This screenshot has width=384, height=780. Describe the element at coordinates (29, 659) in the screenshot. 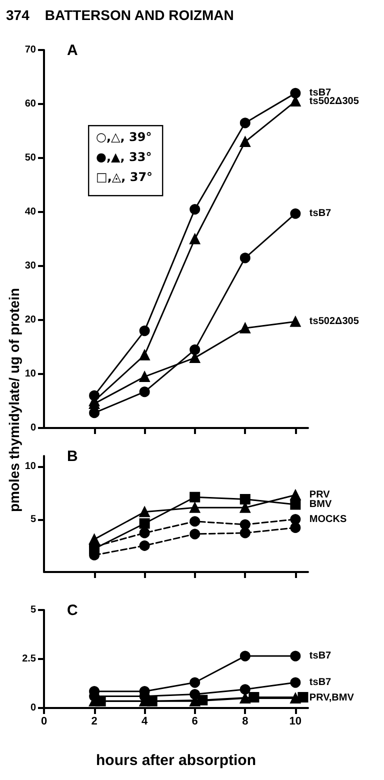

I see `y-tick-label: 2.5` at that location.